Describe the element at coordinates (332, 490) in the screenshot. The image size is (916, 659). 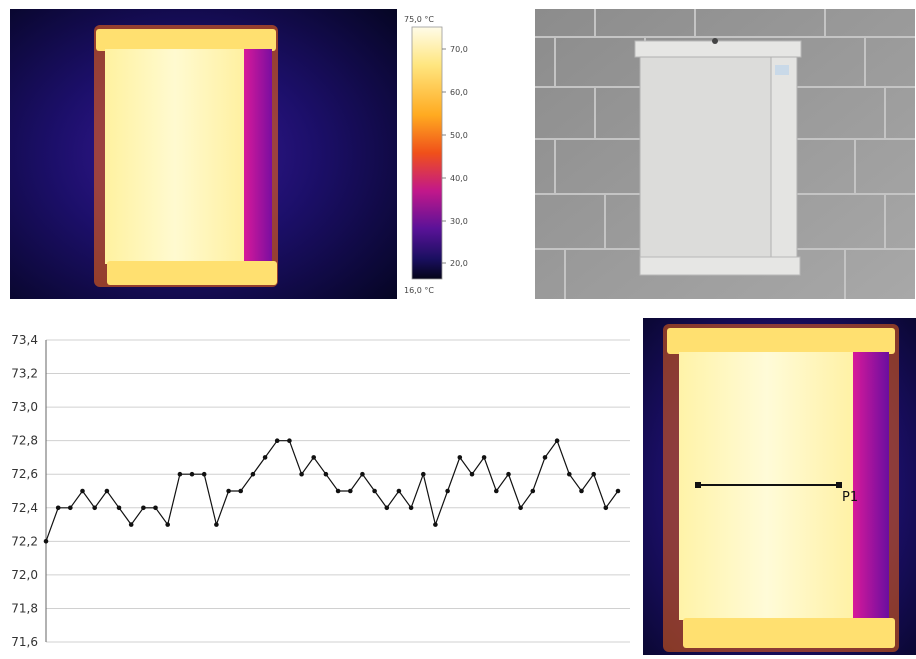
I see `series-line` at that location.